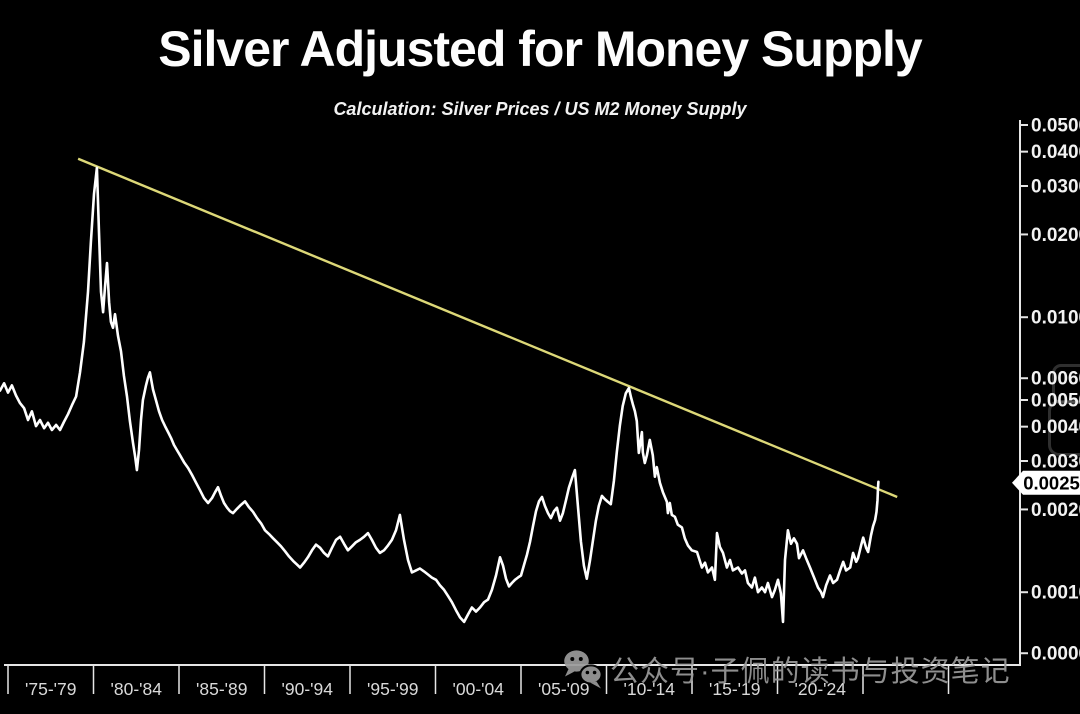 Image resolution: width=1080 pixels, height=714 pixels. Describe the element at coordinates (137, 689) in the screenshot. I see `x-axis-label: '80-'84` at that location.